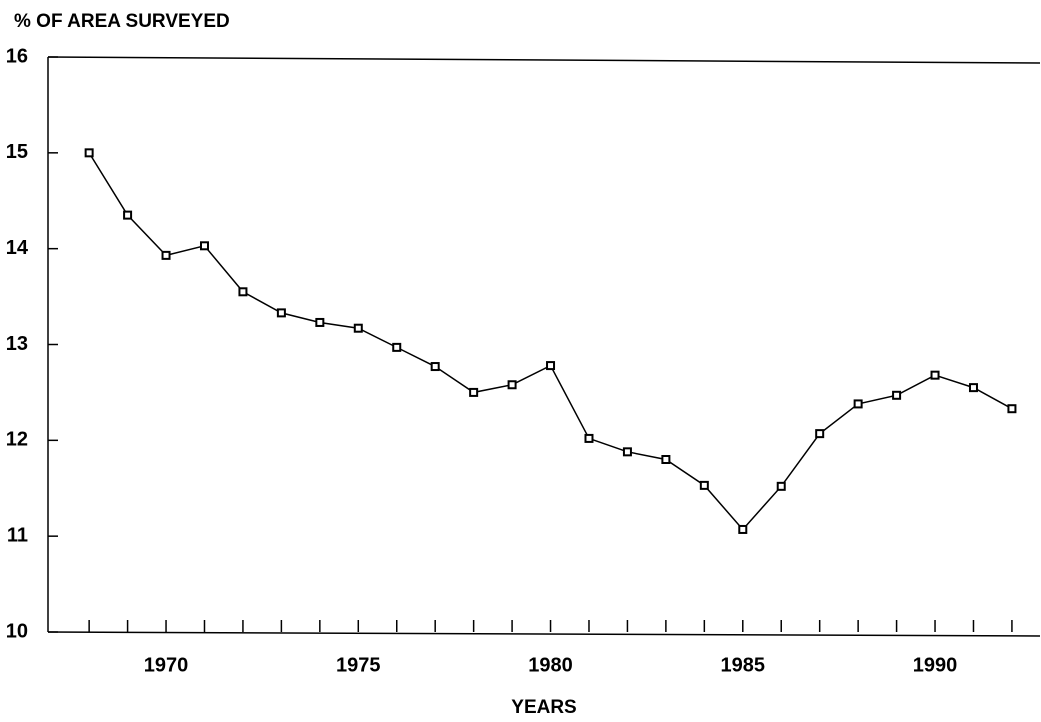  What do you see at coordinates (358, 665) in the screenshot?
I see `x-tick-label: 1975` at bounding box center [358, 665].